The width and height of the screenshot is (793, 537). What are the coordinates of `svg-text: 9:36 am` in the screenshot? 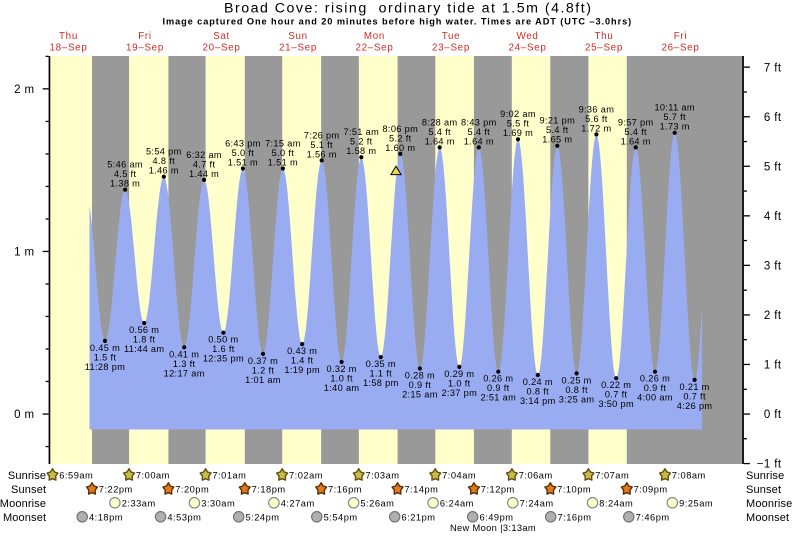 It's located at (597, 109).